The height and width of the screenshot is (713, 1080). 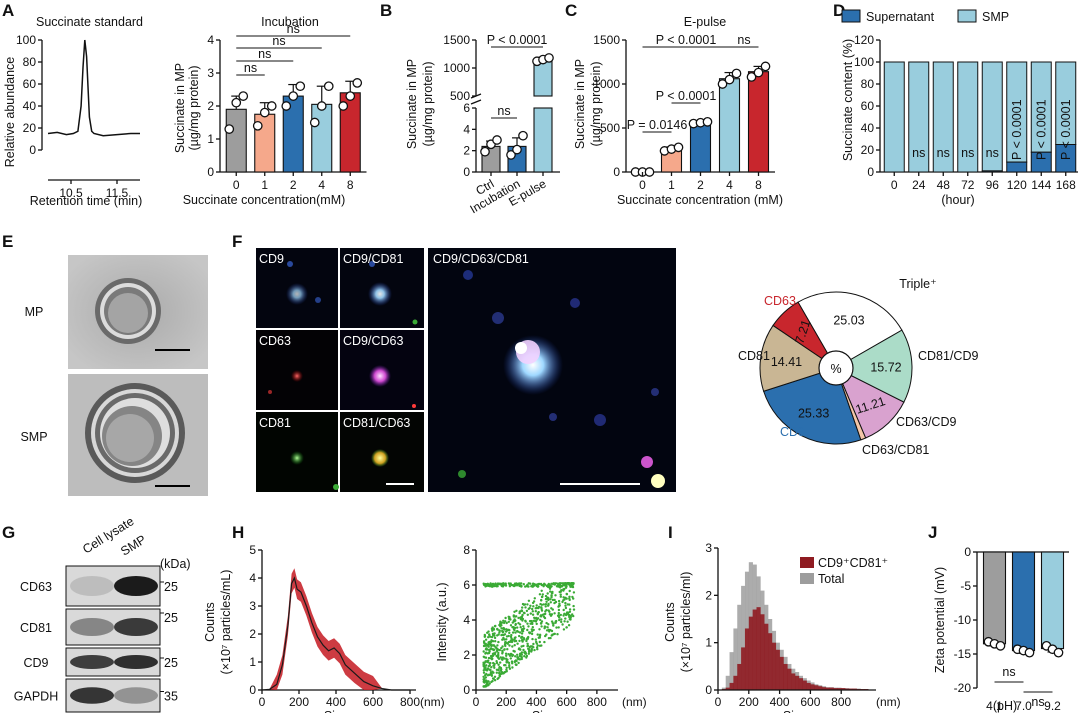 I want to click on bar, so click(x=758, y=122).